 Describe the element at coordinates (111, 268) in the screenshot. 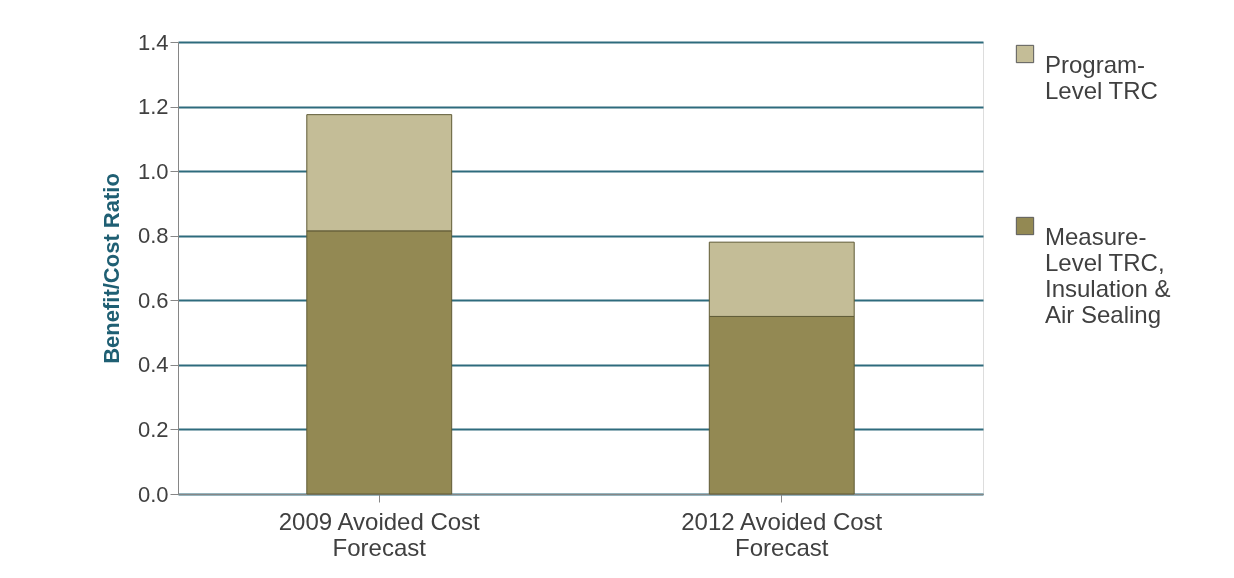

I see `y-axis-title: Benefit/Cost Ratio` at that location.